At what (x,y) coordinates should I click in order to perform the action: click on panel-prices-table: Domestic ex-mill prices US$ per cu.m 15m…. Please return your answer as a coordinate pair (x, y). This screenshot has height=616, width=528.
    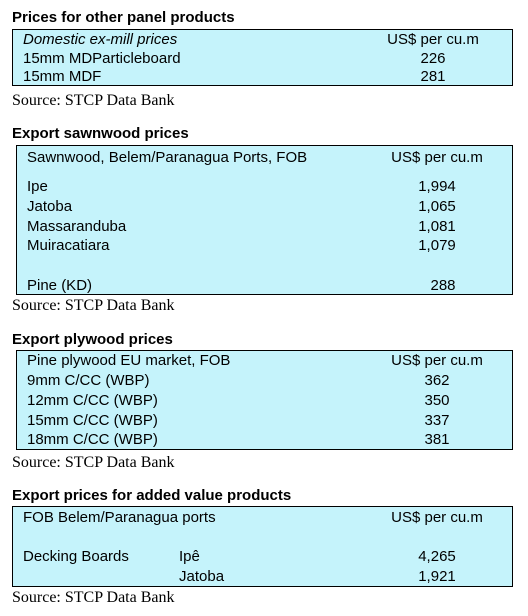
    Looking at the image, I should click on (262, 57).